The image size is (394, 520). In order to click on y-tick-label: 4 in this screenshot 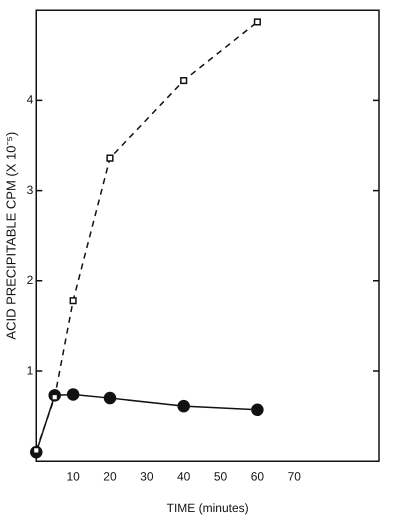, I will do `click(30, 99)`.